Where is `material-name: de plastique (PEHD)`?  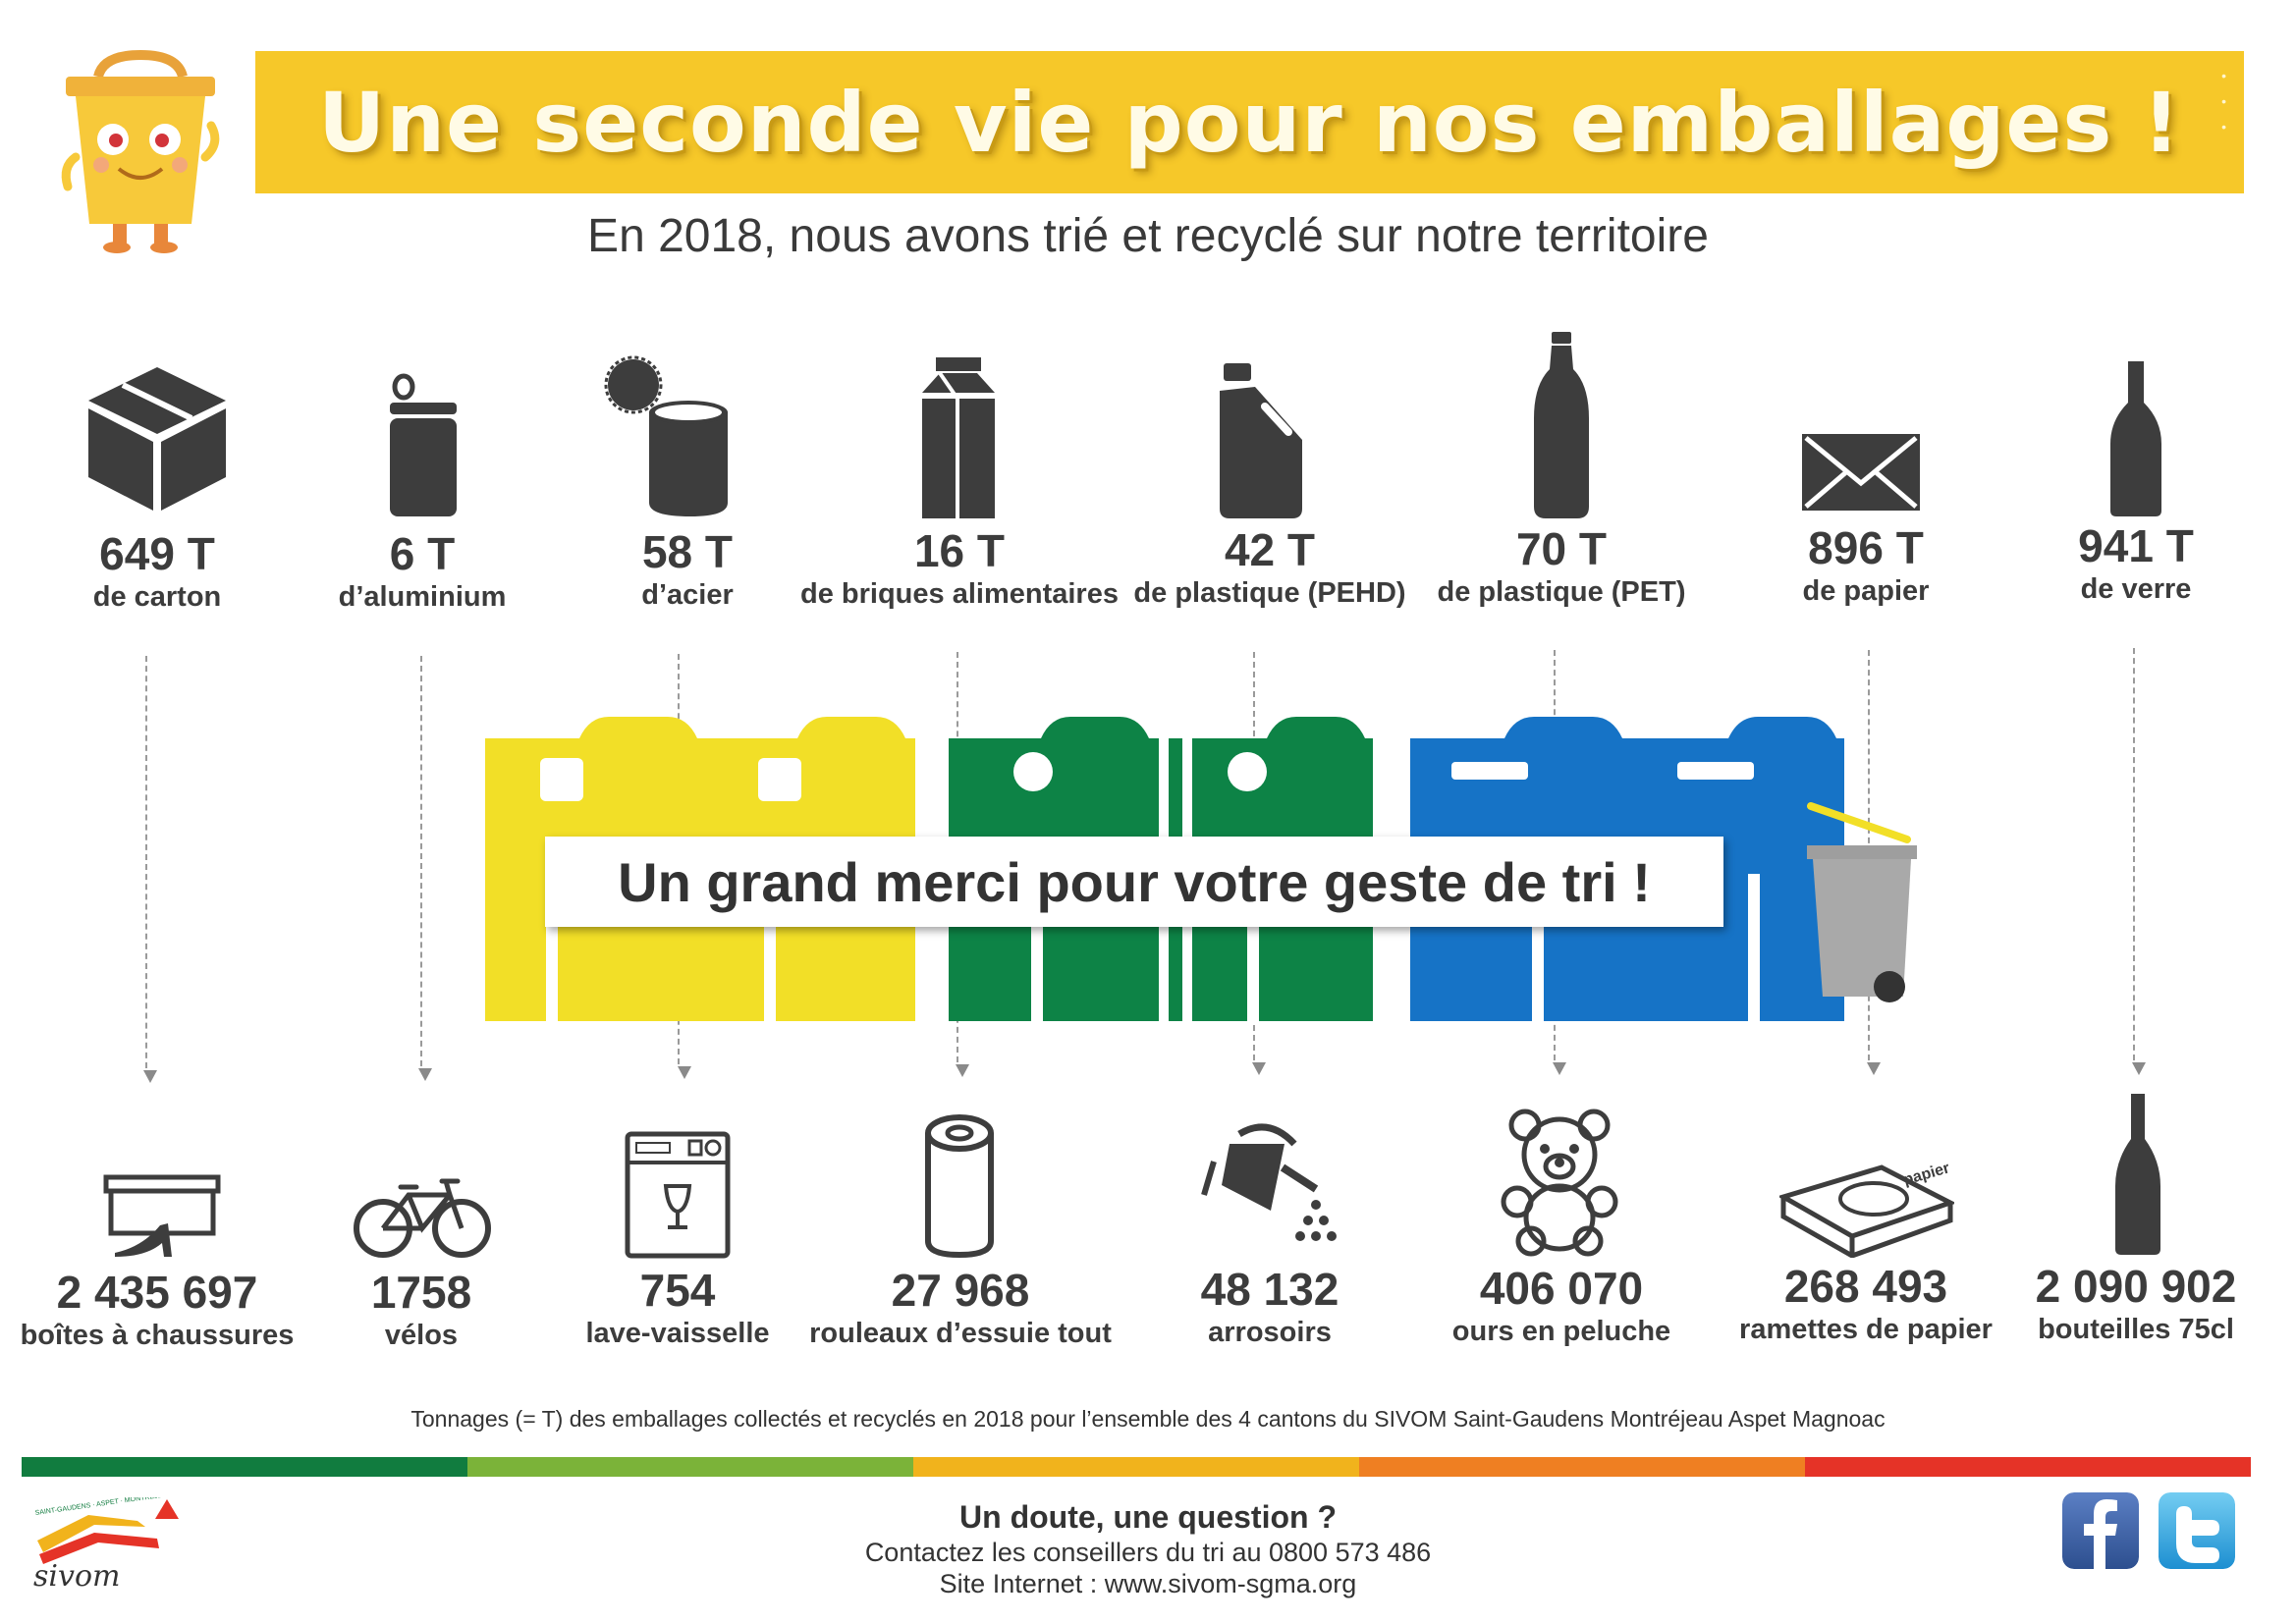 material-name: de plastique (PEHD) is located at coordinates (1269, 593).